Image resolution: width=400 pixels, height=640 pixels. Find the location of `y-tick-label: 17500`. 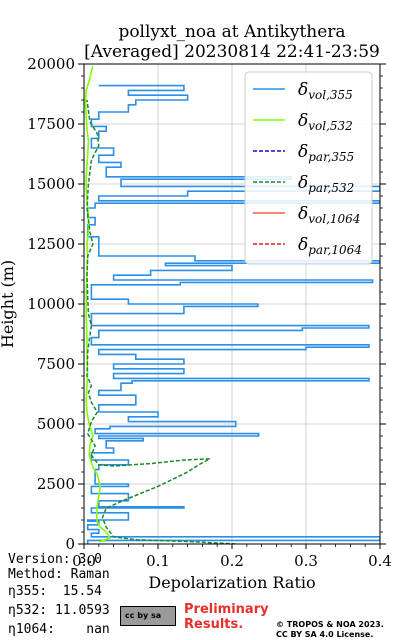

y-tick-label: 17500 is located at coordinates (51, 124).